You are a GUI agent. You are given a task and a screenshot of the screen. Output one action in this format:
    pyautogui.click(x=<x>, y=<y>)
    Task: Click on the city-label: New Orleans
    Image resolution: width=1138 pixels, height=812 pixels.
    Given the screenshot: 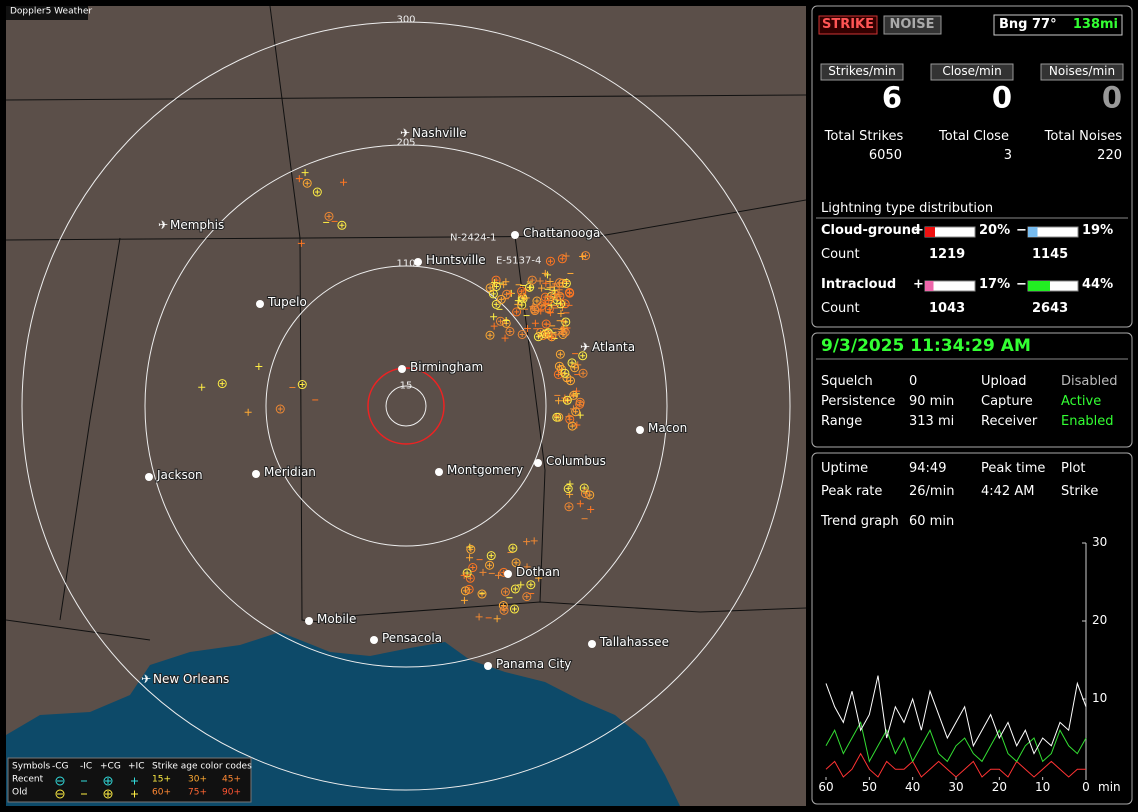 What is the action you would take?
    pyautogui.click(x=191, y=679)
    